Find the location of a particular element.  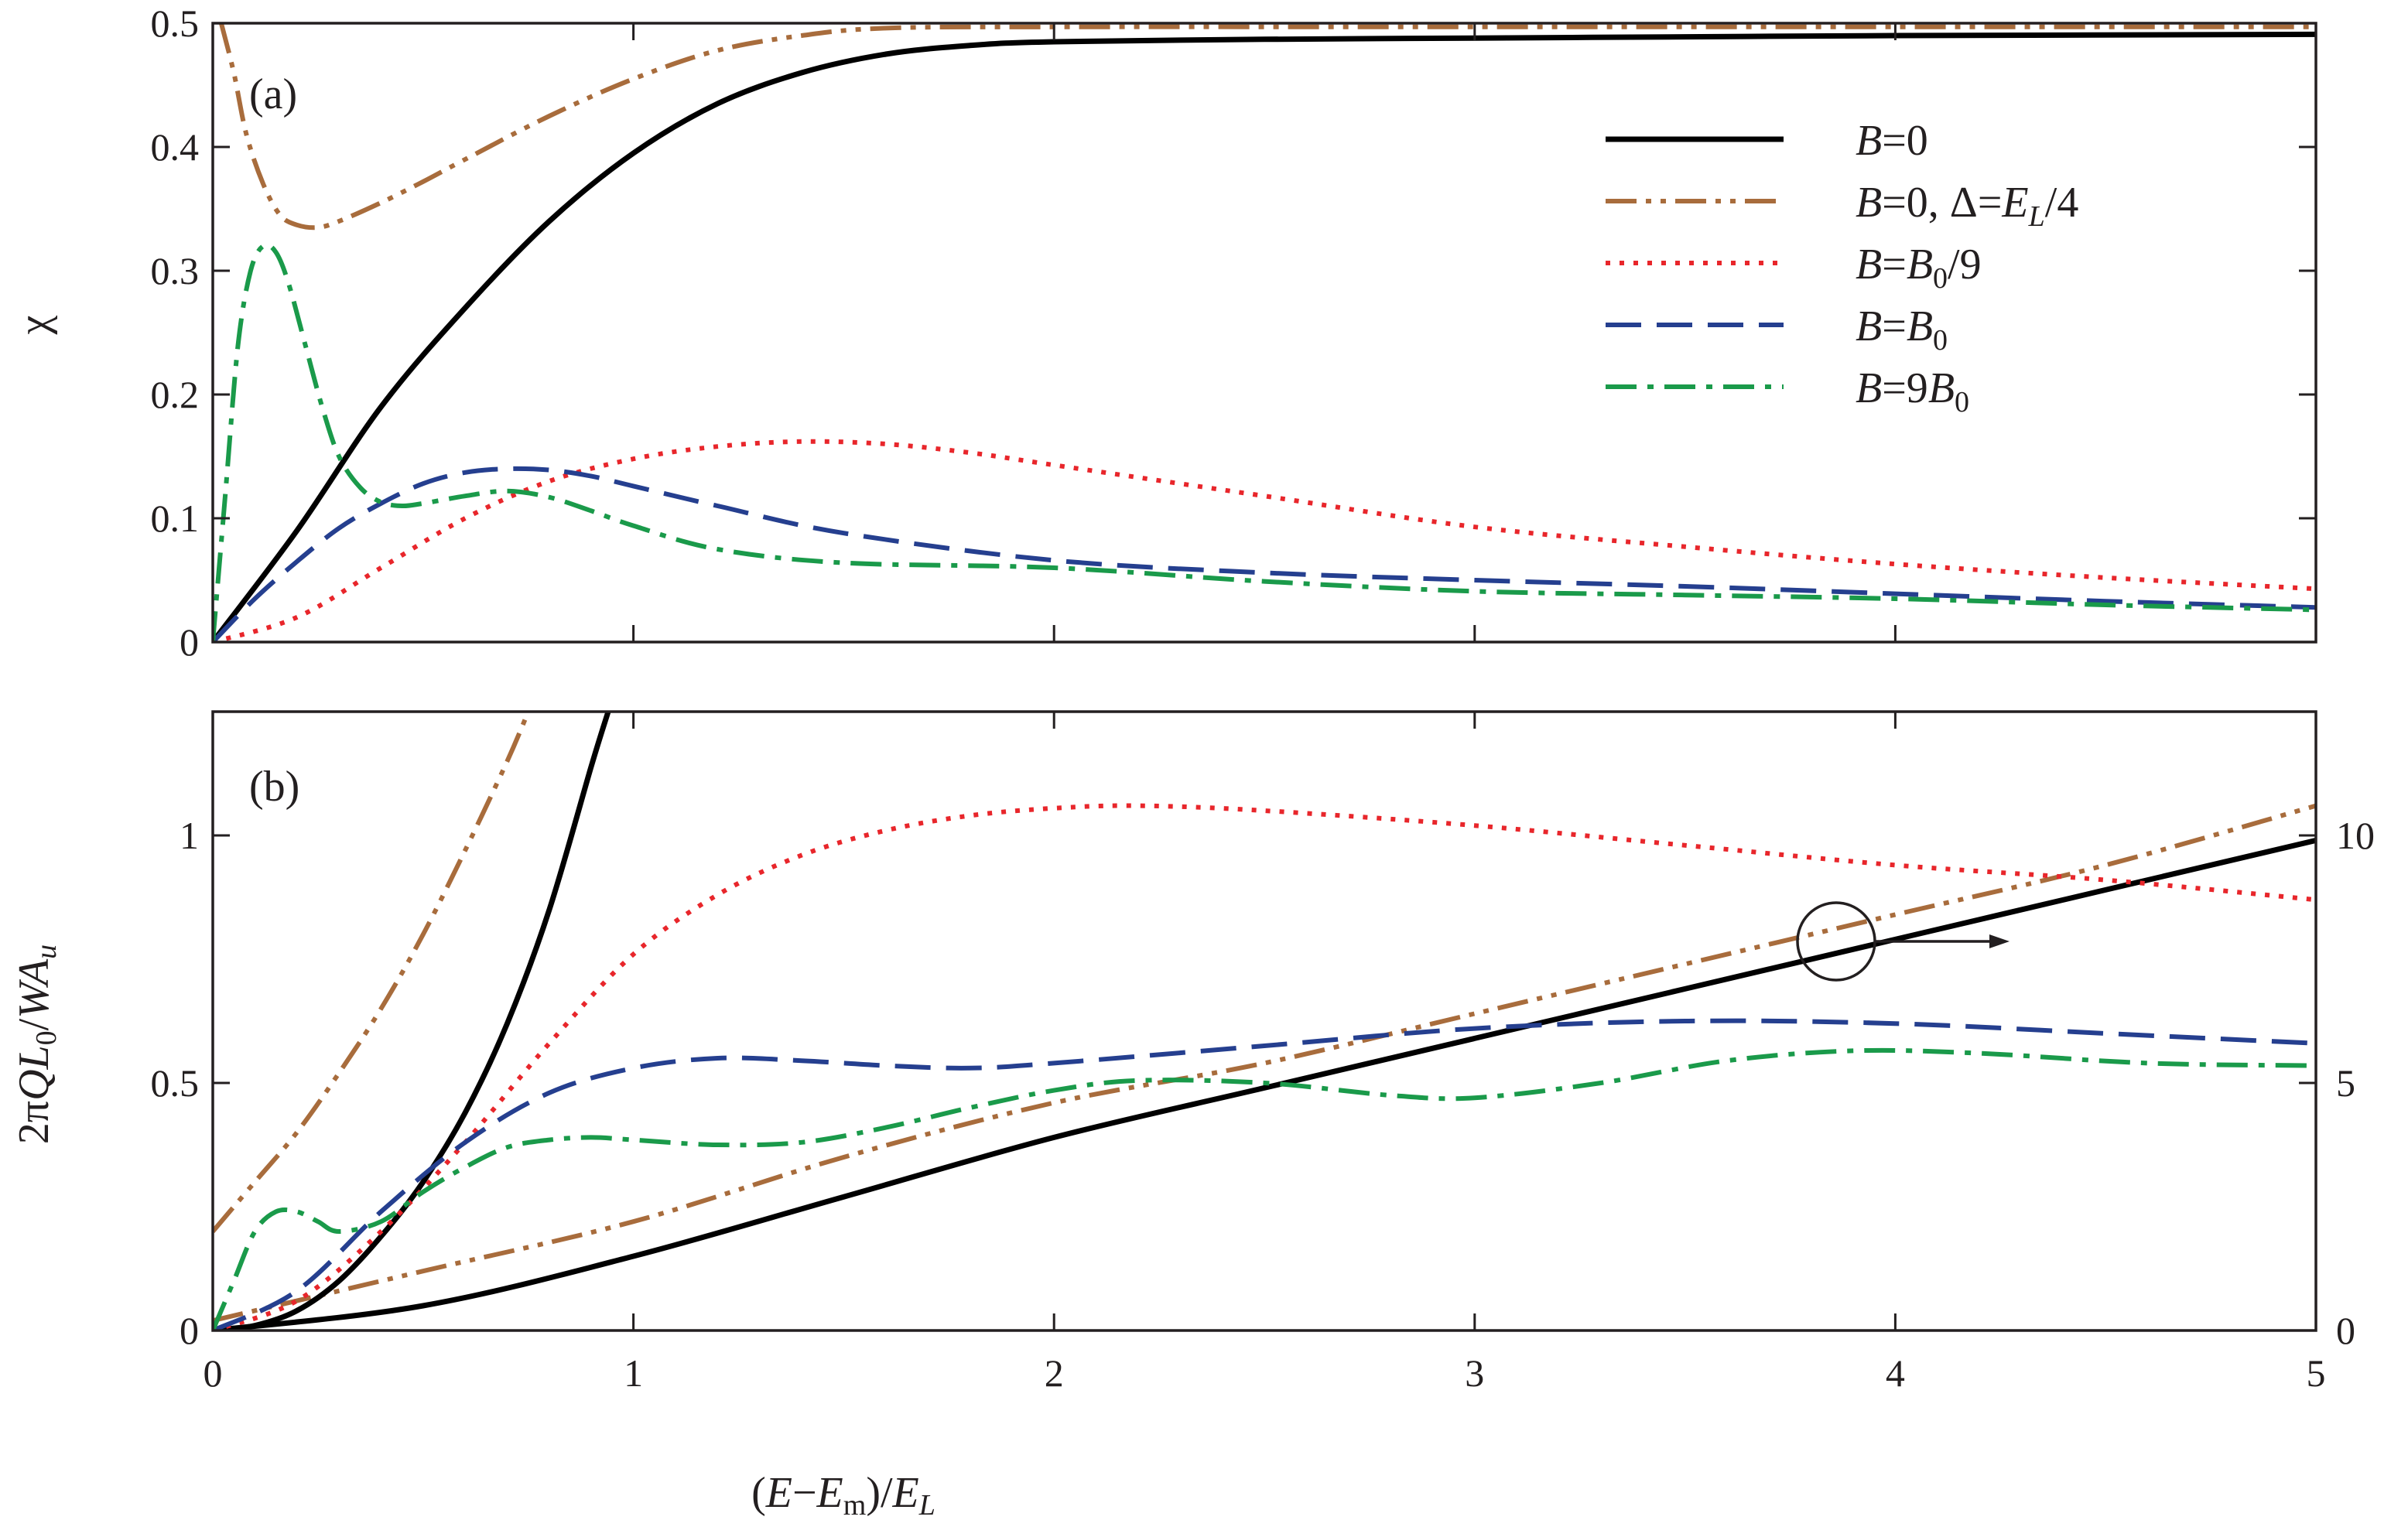

y2-tick-label-2: 10 is located at coordinates (2355, 836).